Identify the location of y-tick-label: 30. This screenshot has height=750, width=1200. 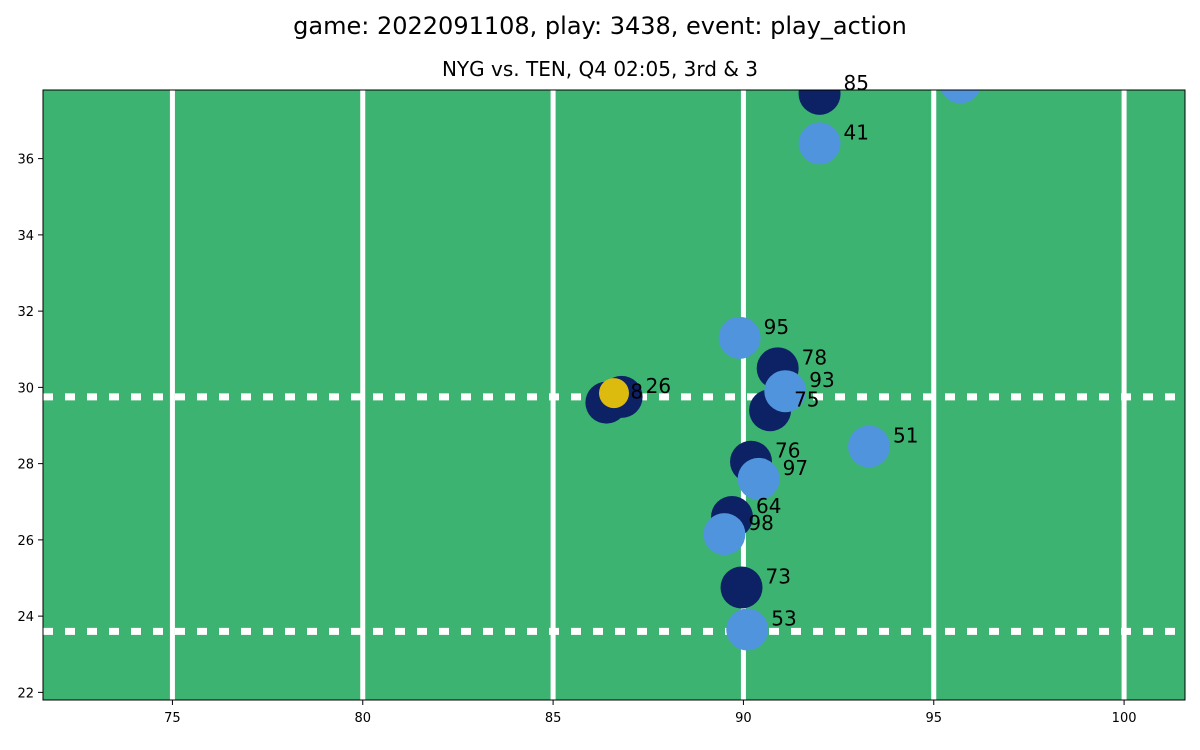
(25, 388).